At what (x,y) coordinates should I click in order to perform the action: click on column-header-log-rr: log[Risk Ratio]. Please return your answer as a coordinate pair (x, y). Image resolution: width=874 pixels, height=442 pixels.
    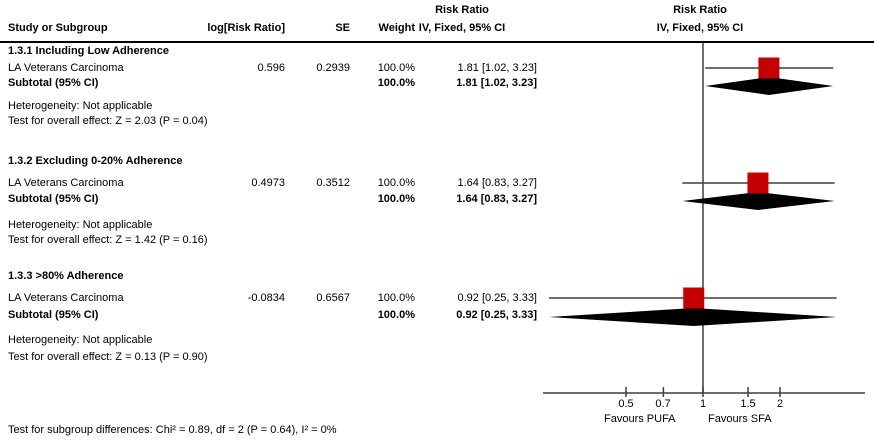
    Looking at the image, I should click on (246, 28).